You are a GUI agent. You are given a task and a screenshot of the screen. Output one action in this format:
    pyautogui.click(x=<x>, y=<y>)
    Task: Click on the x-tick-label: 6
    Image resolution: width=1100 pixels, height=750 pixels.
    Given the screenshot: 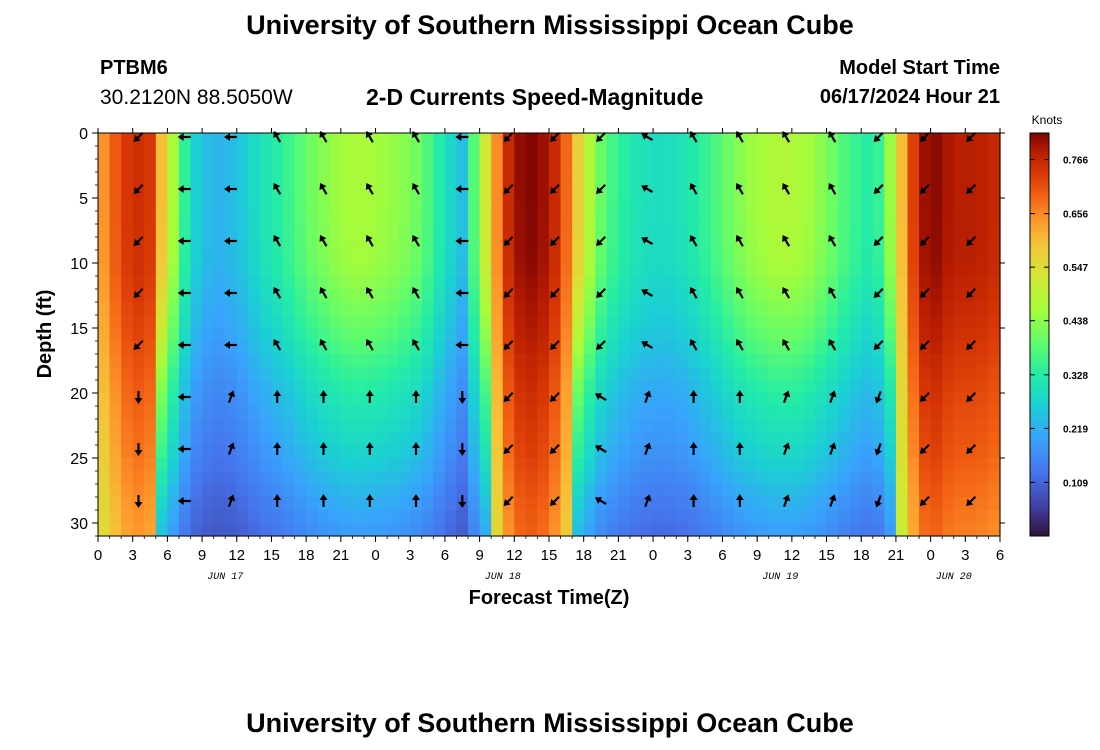 What is the action you would take?
    pyautogui.click(x=167, y=555)
    